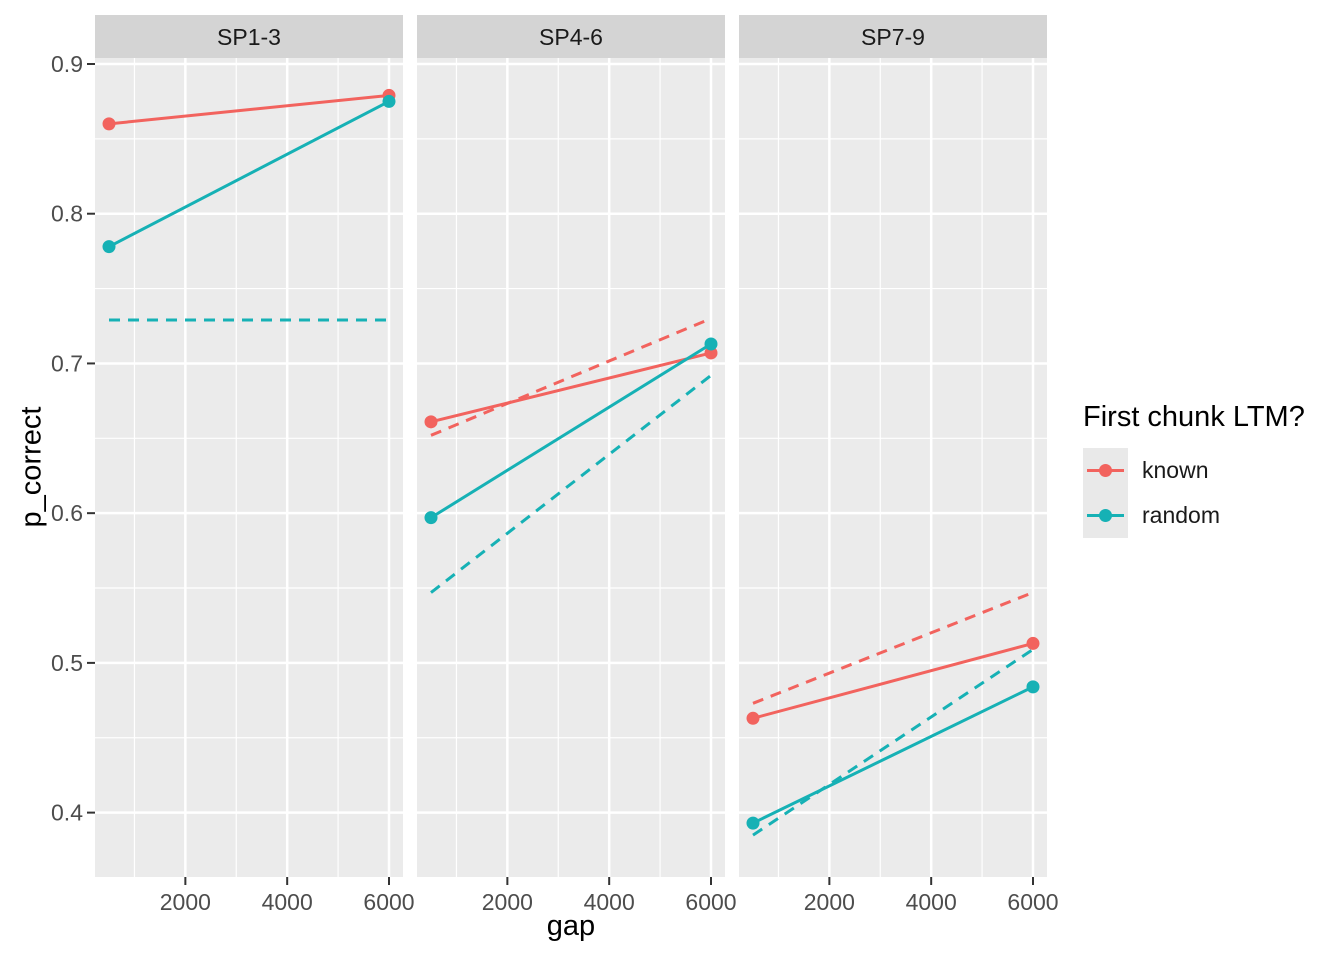 This screenshot has width=1344, height=960. I want to click on x-axis-title: gap, so click(571, 926).